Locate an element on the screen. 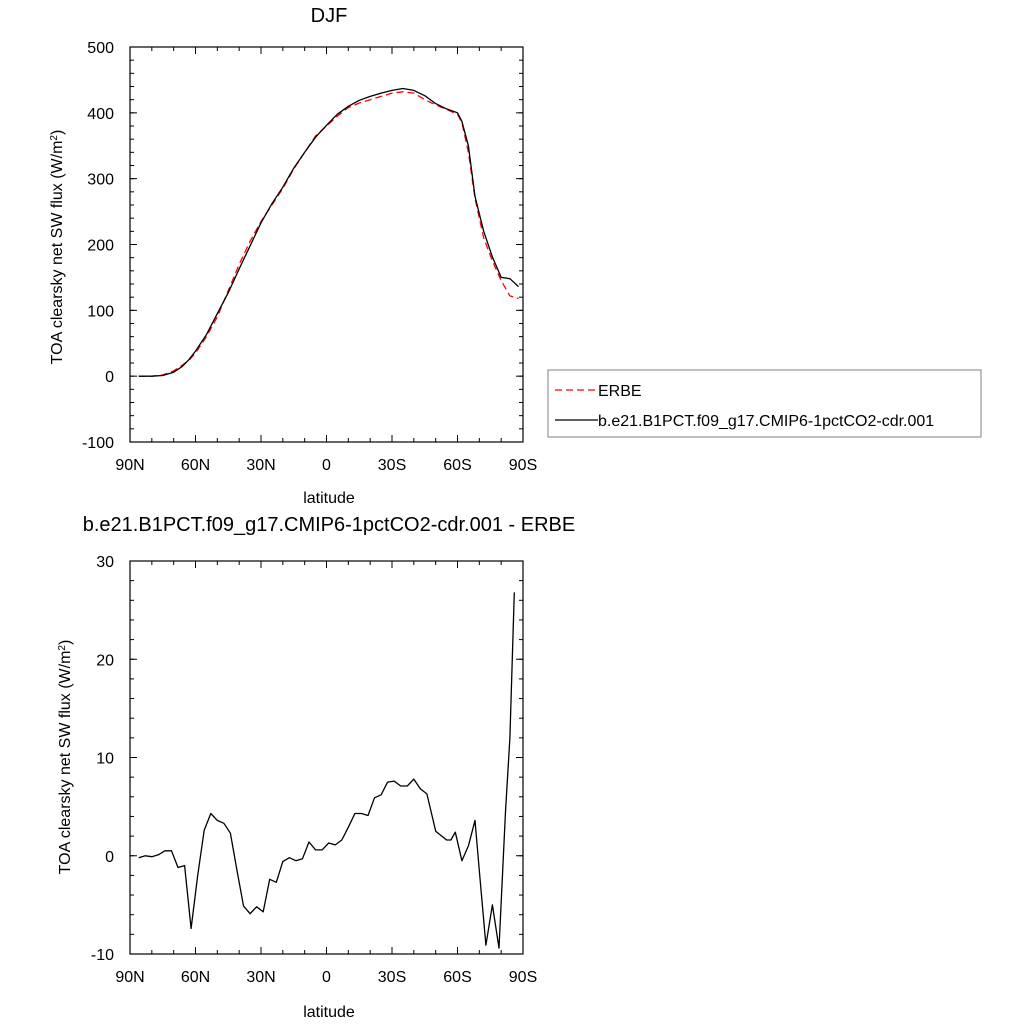  y-tick-label: 500 is located at coordinates (100, 48).